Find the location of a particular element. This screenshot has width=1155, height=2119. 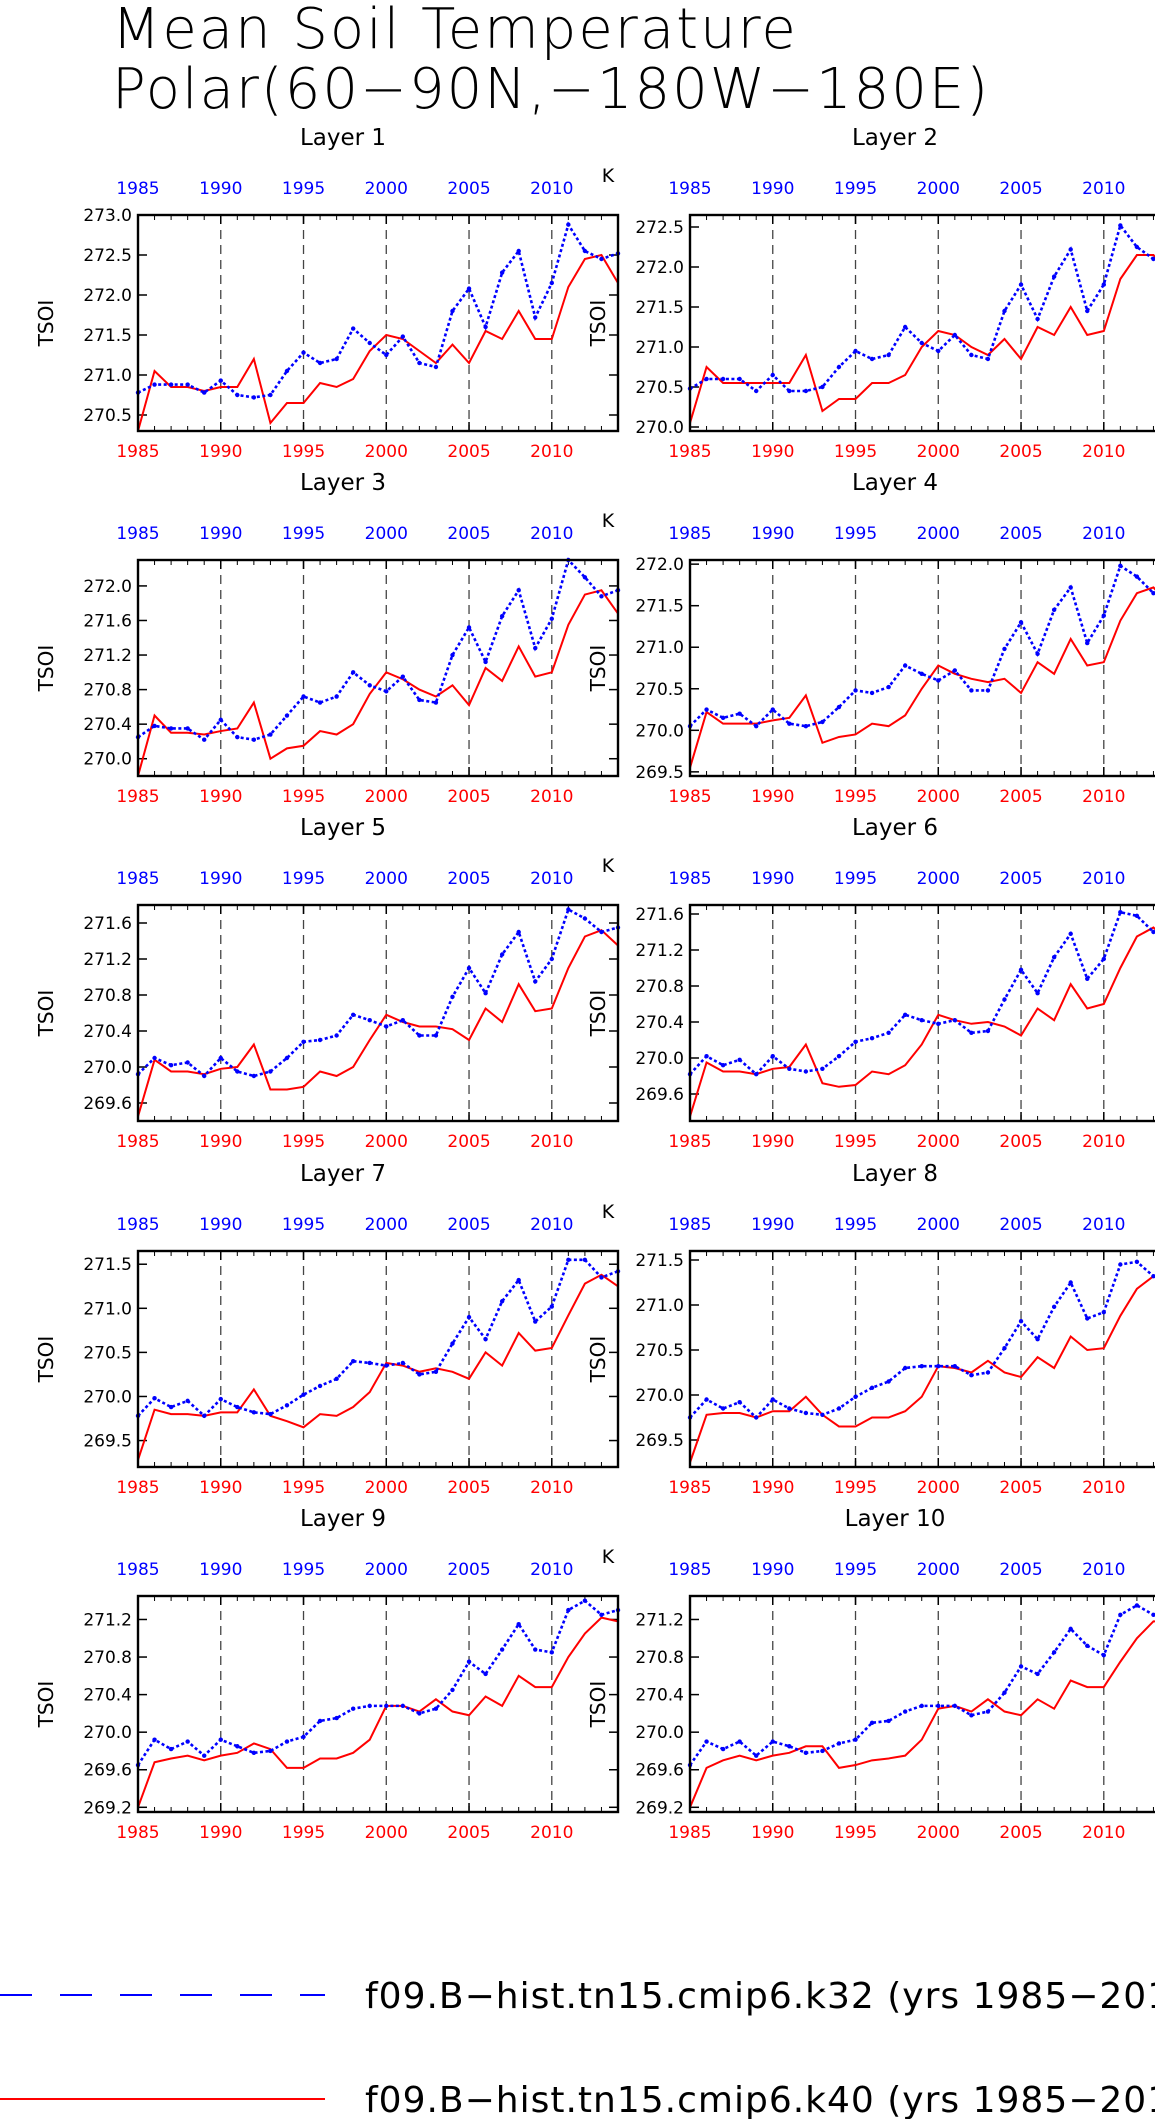

y-tick-label: 270.5 is located at coordinates (659, 690).